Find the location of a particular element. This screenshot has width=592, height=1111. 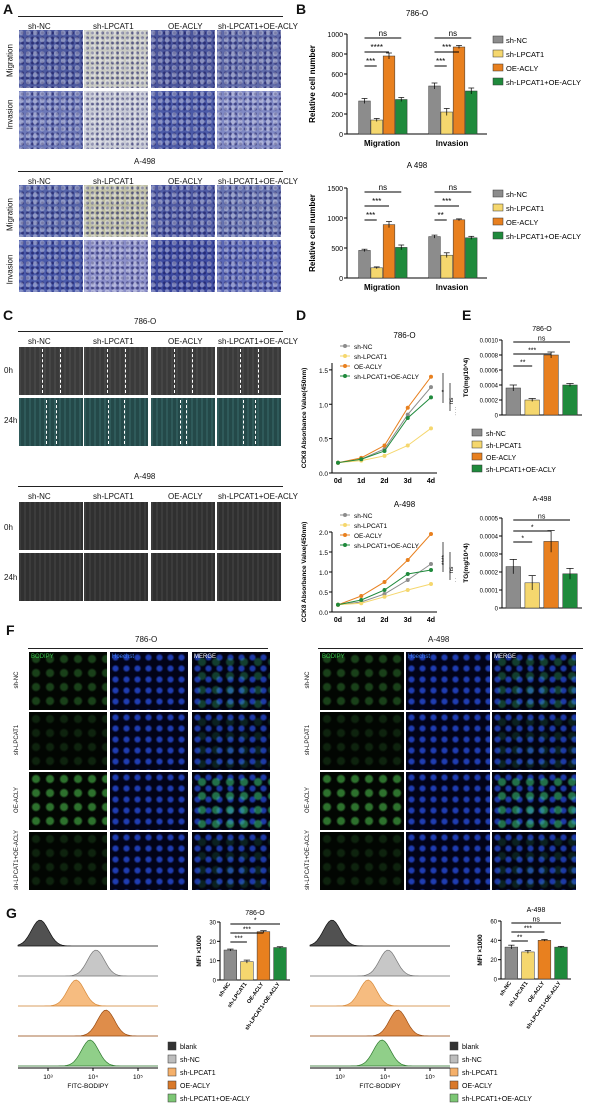

image-tile-r4-c2 is located at coordinates (448, 861).